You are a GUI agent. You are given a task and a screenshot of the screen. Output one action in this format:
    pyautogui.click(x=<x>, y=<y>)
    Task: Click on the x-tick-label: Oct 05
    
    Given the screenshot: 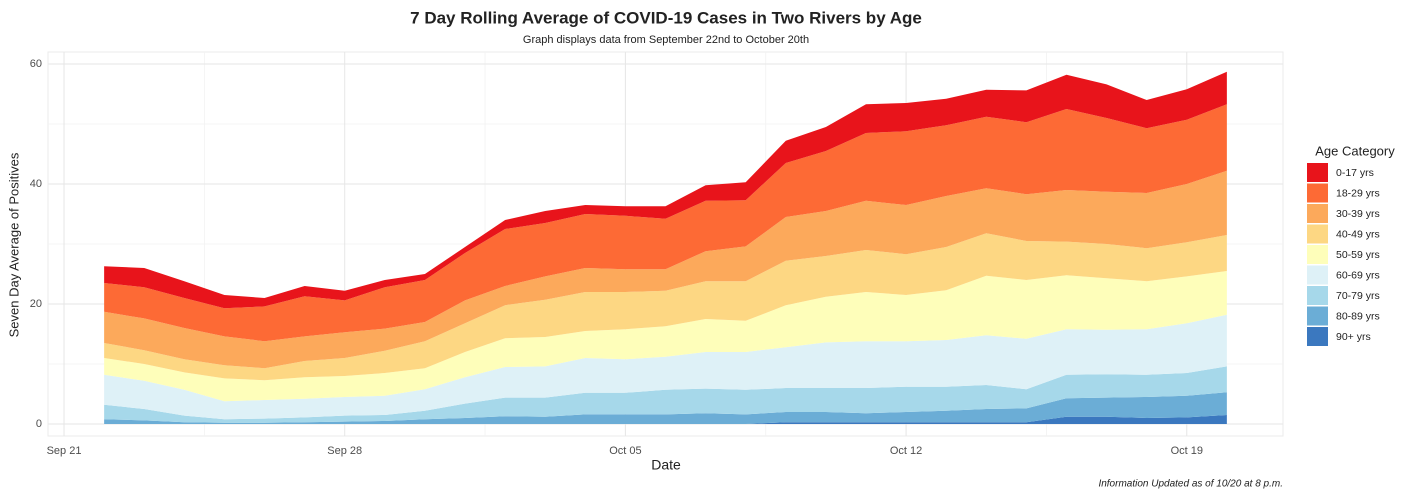 What is the action you would take?
    pyautogui.click(x=625, y=451)
    